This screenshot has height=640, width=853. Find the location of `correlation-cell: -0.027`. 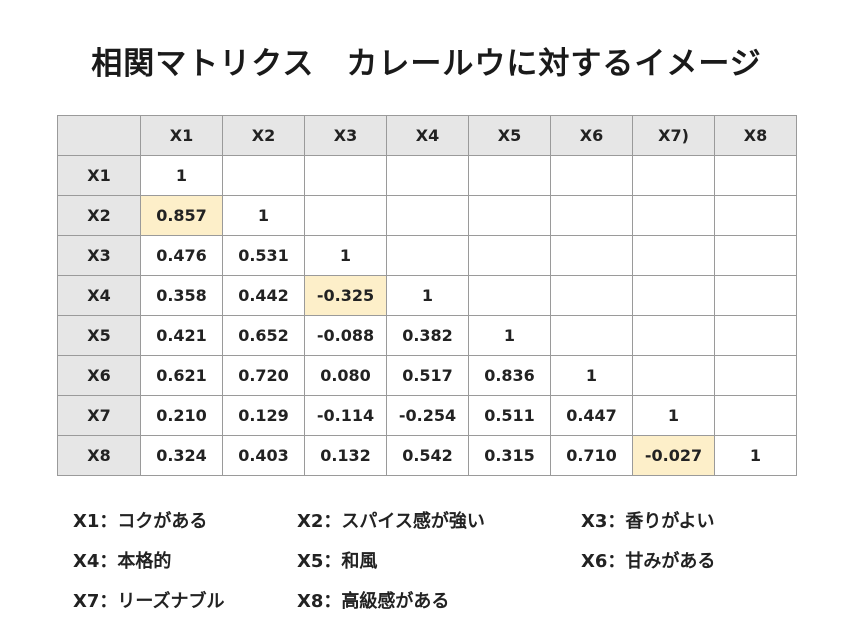

correlation-cell: -0.027 is located at coordinates (673, 455).